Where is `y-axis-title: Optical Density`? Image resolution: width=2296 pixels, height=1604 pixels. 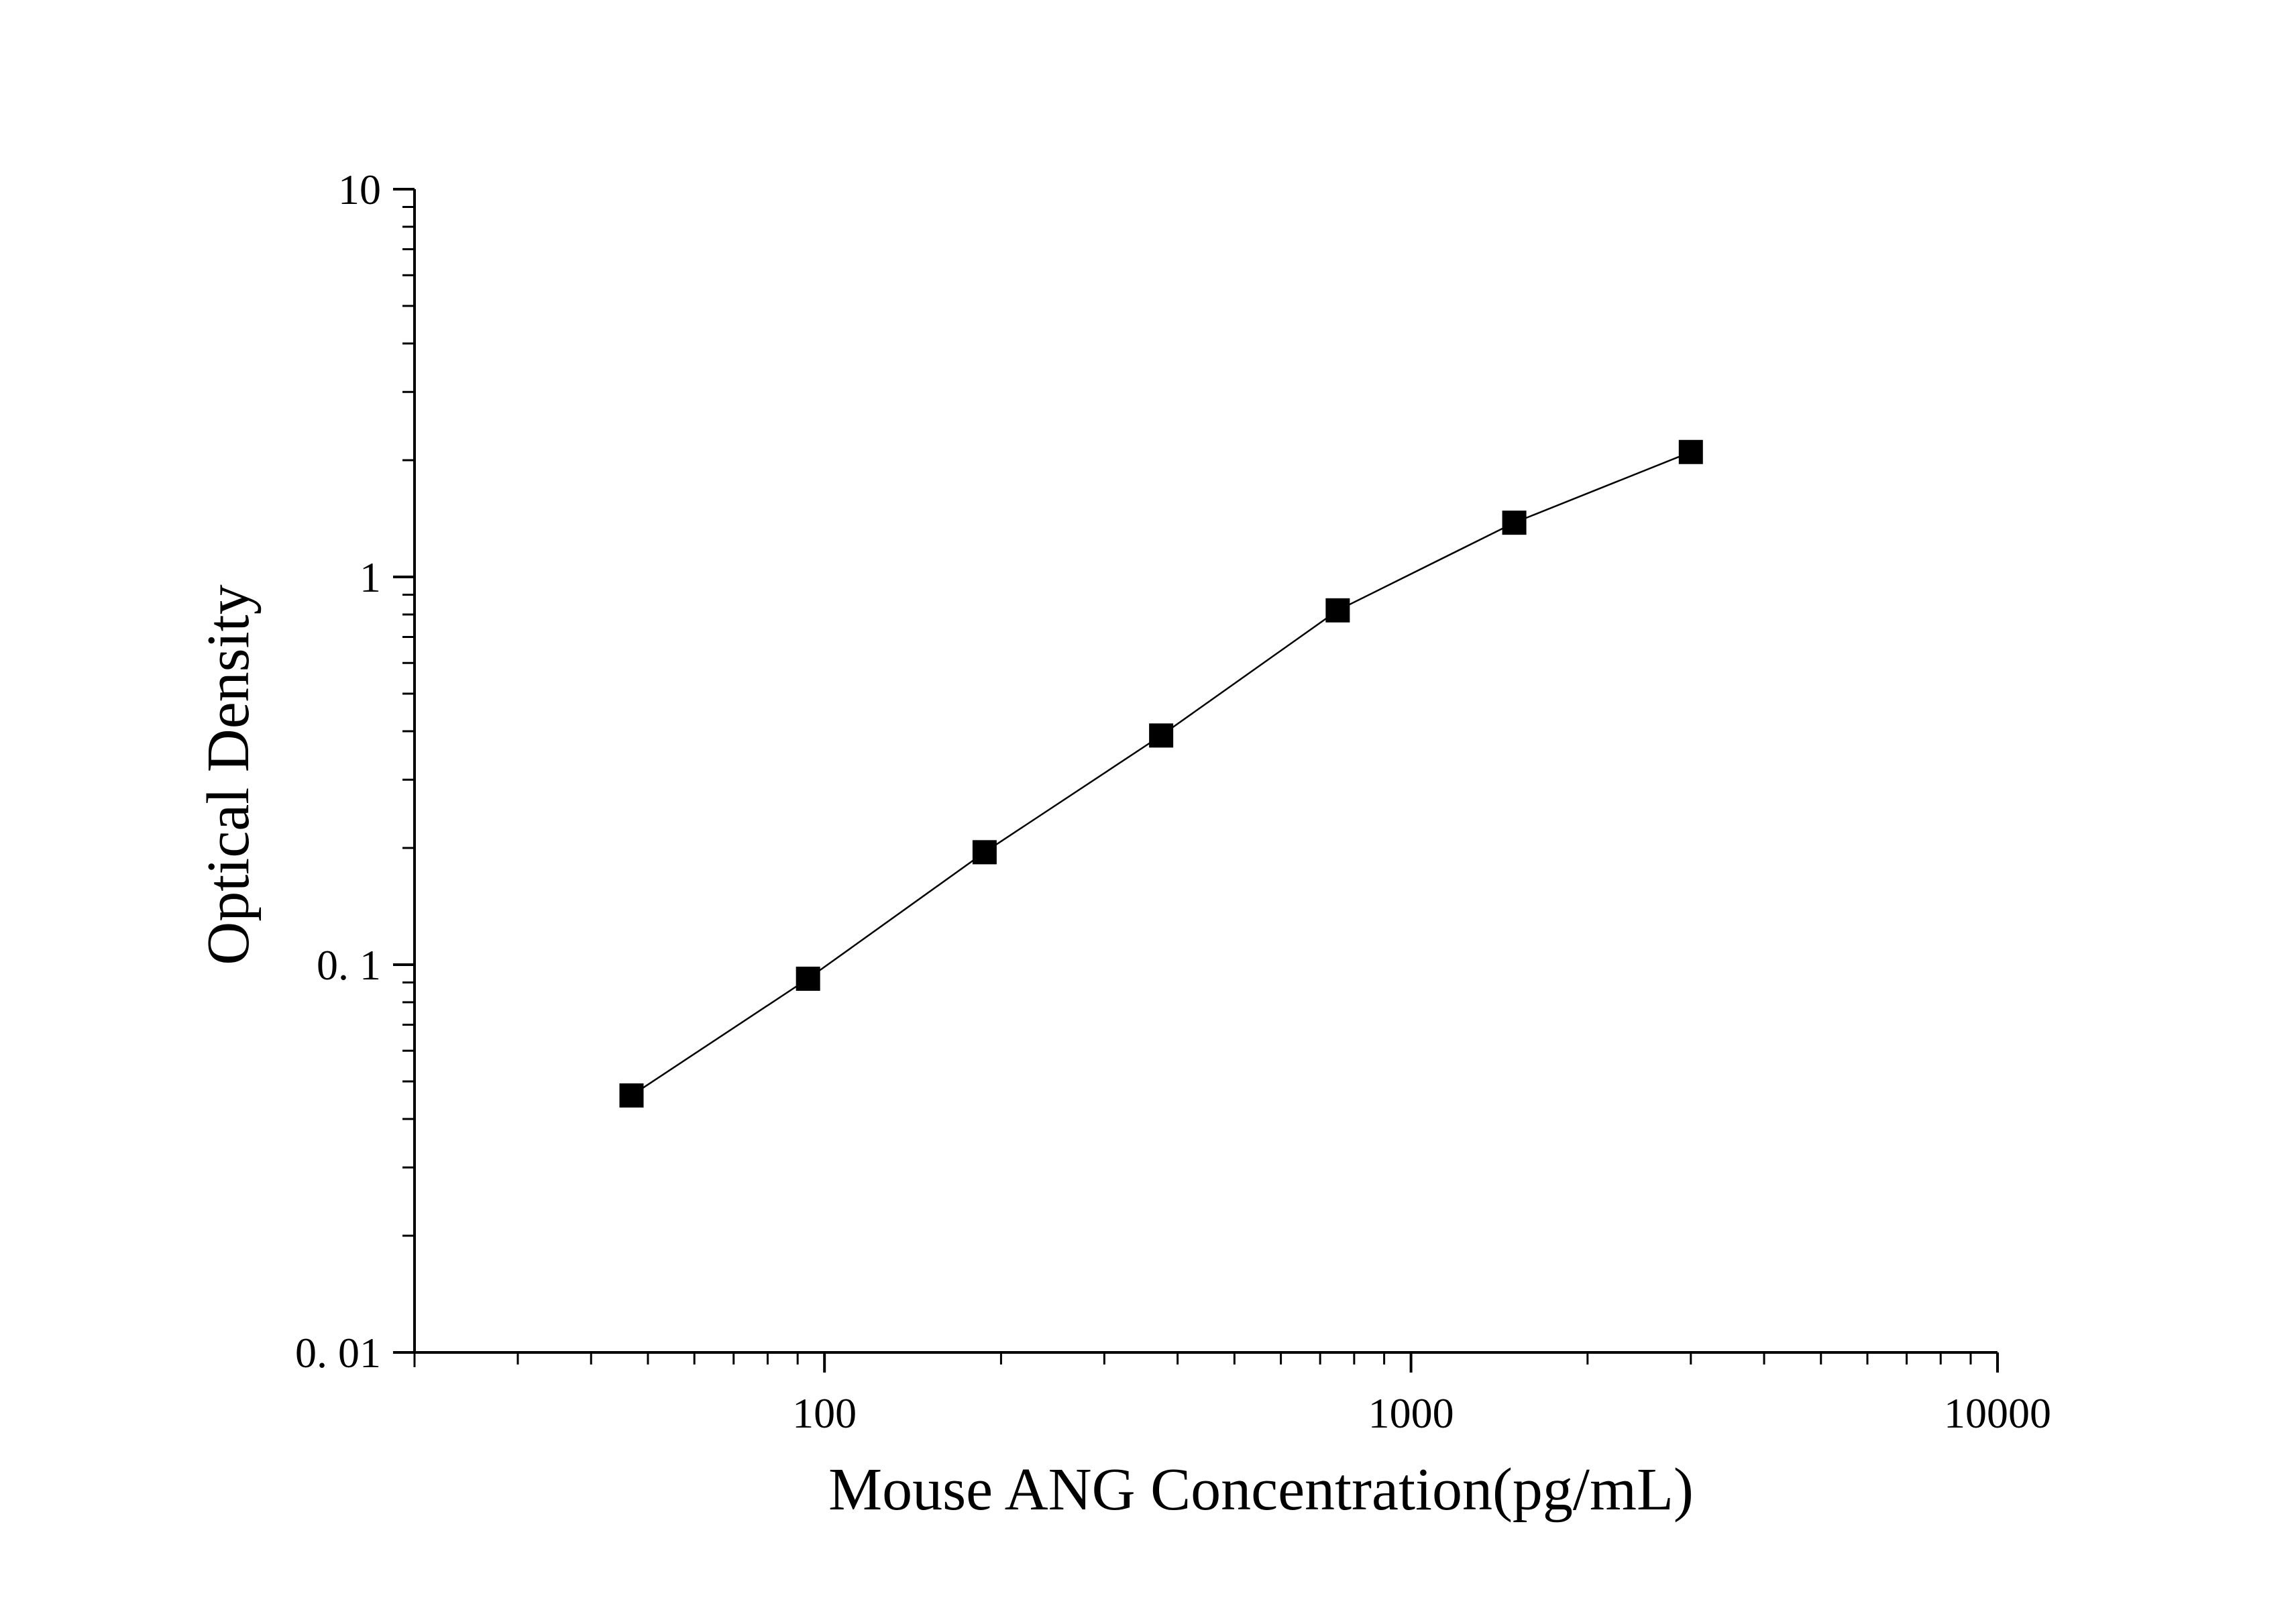 y-axis-title: Optical Density is located at coordinates (228, 774).